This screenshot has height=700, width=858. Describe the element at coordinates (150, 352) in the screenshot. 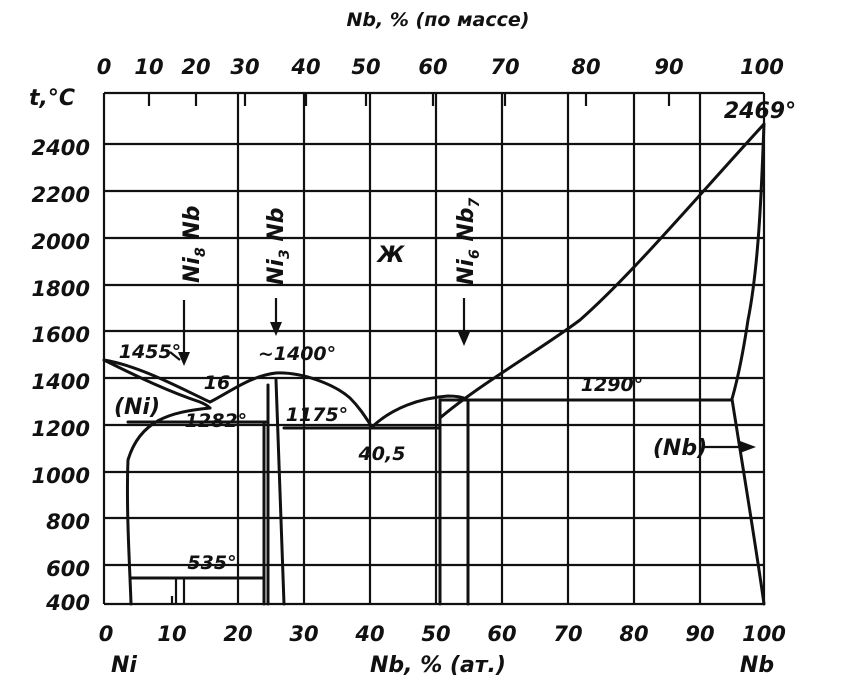

I see `temp-ni-melting: 1455°` at that location.